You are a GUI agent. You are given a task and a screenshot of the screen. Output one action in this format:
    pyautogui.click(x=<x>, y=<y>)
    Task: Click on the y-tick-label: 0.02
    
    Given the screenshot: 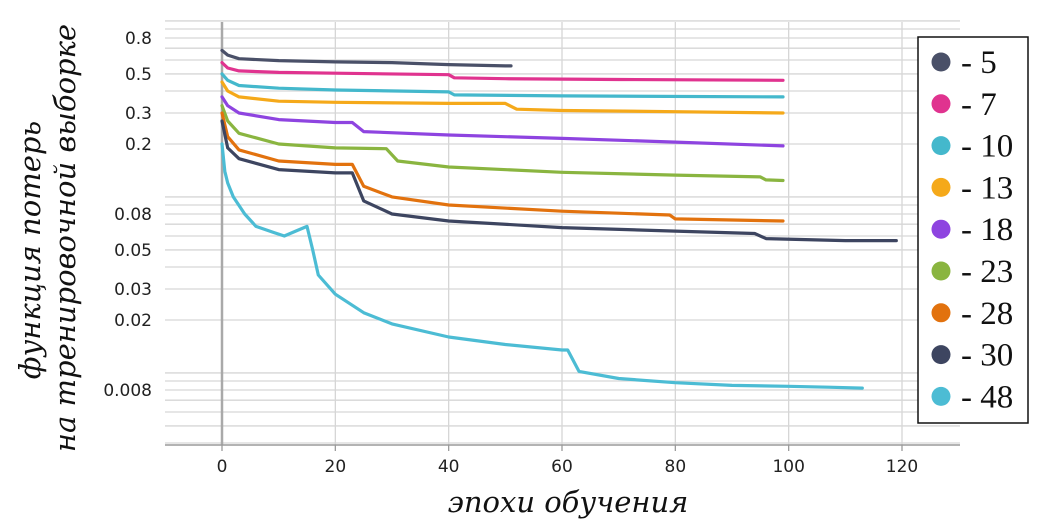 What is the action you would take?
    pyautogui.click(x=133, y=321)
    